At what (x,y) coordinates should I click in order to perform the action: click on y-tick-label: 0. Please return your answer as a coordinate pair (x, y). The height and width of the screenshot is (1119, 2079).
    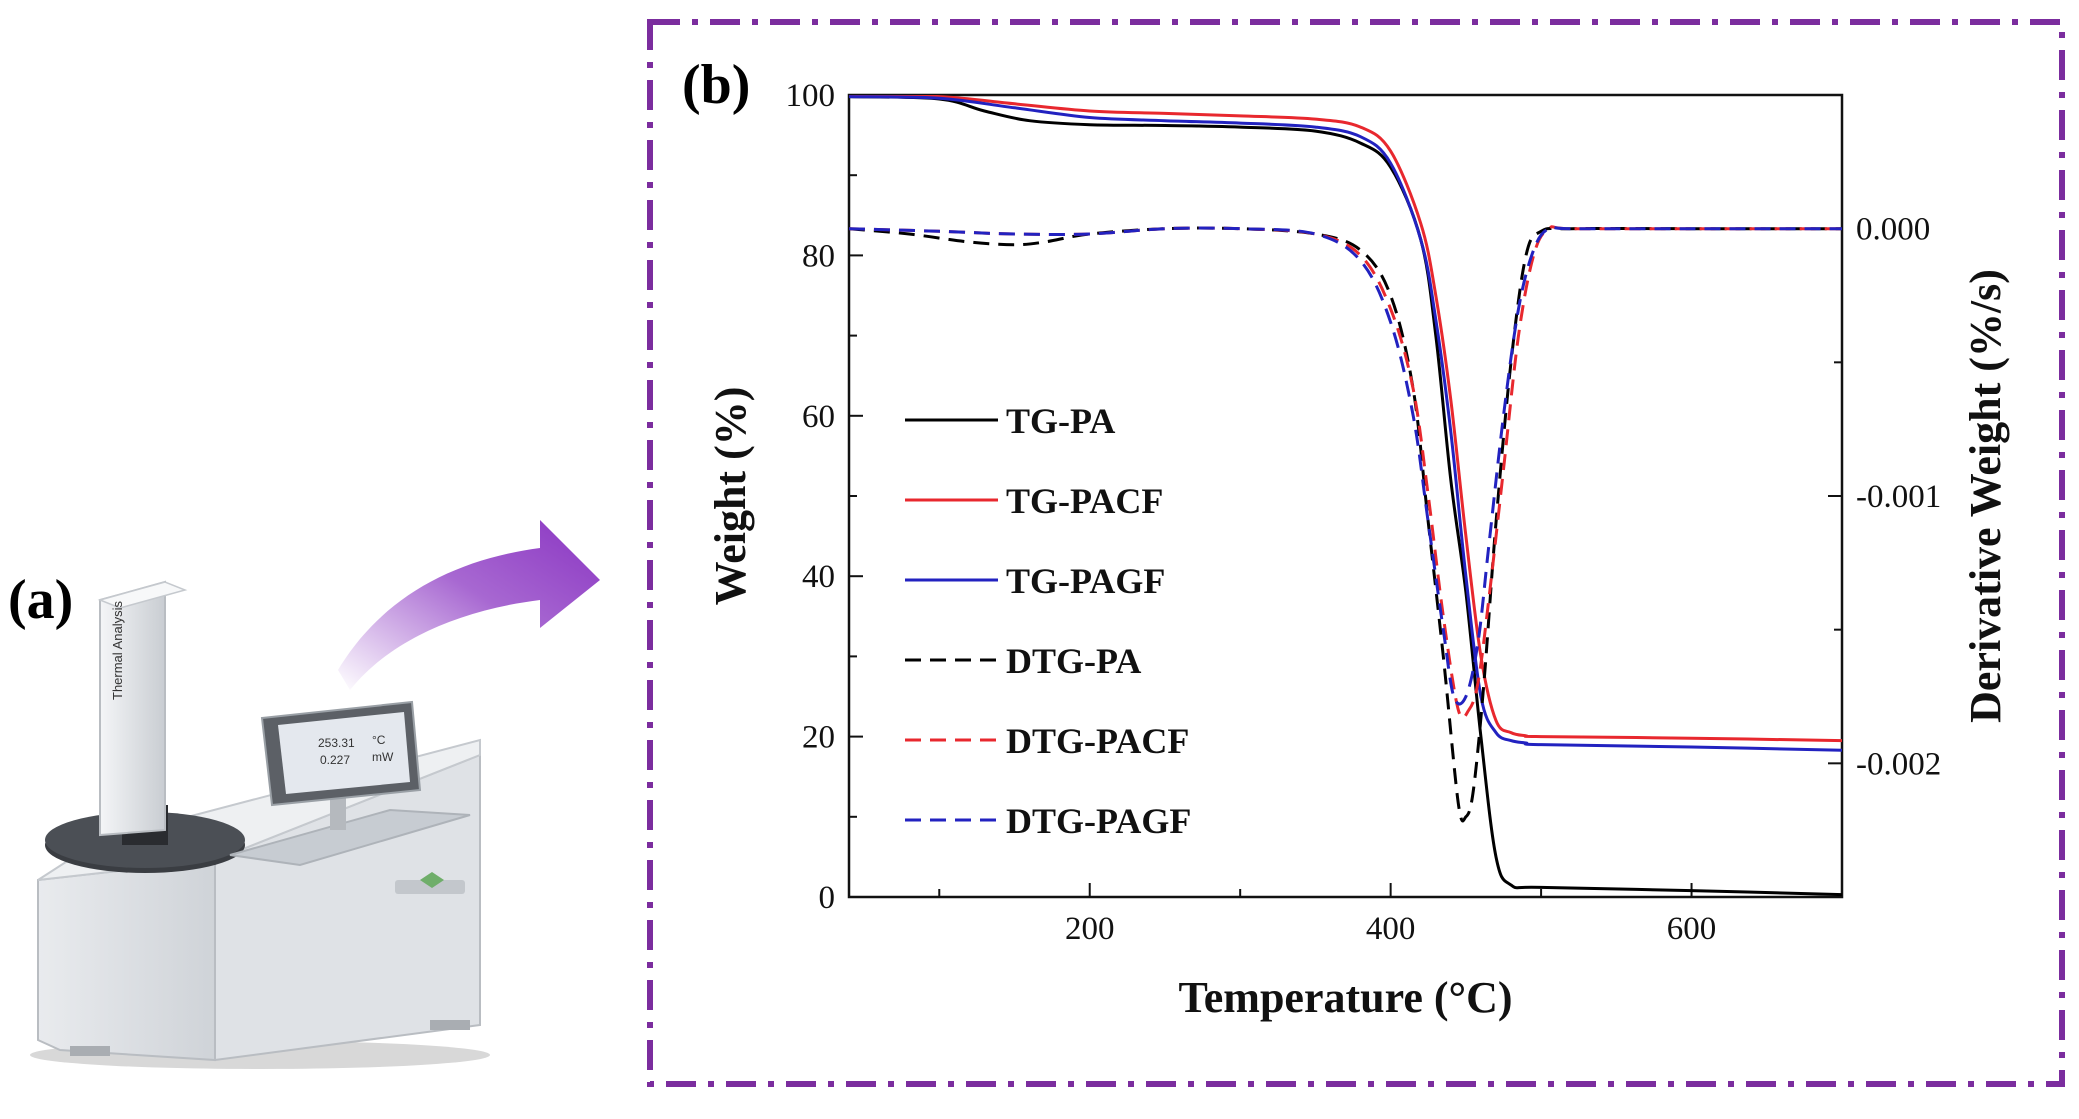
    Looking at the image, I should click on (827, 898).